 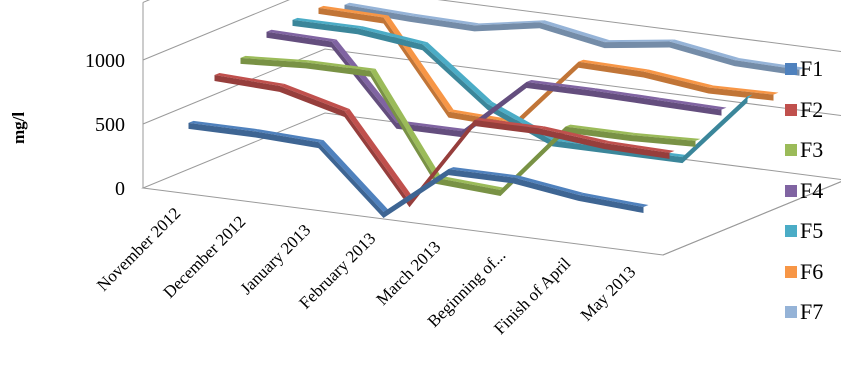 What do you see at coordinates (275, 259) in the screenshot?
I see `x-category-label: January 2013` at bounding box center [275, 259].